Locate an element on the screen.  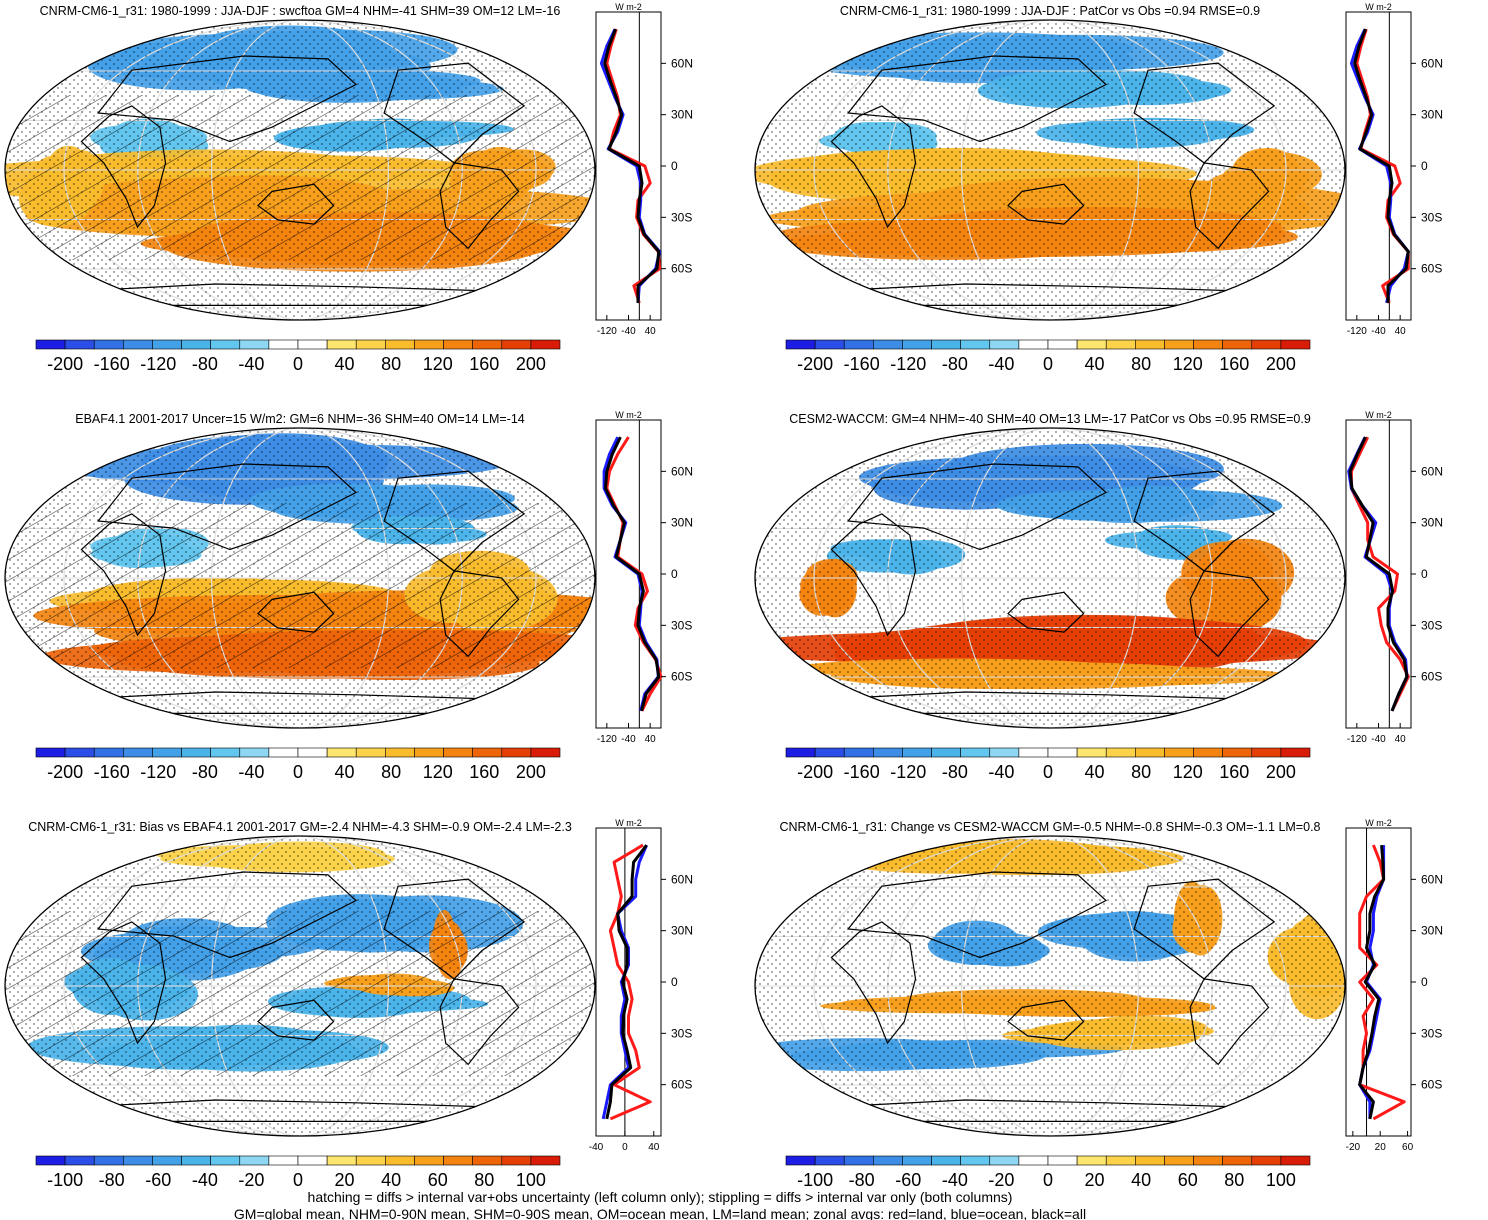
zonal-x-tick-label: -120 is located at coordinates (607, 331).